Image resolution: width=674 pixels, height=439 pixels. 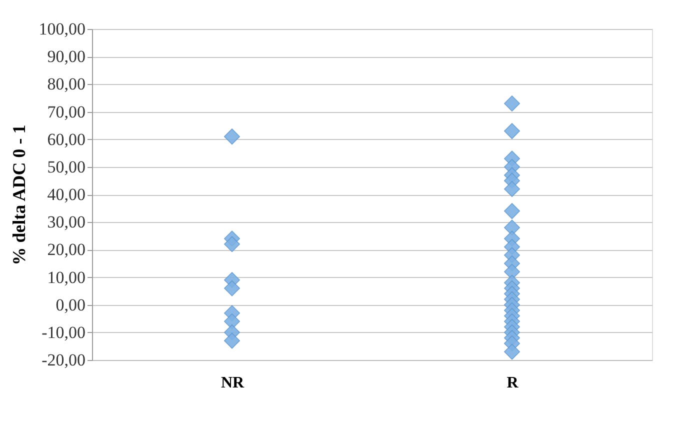 I want to click on y-tick-label: -10,00, so click(x=64, y=332).